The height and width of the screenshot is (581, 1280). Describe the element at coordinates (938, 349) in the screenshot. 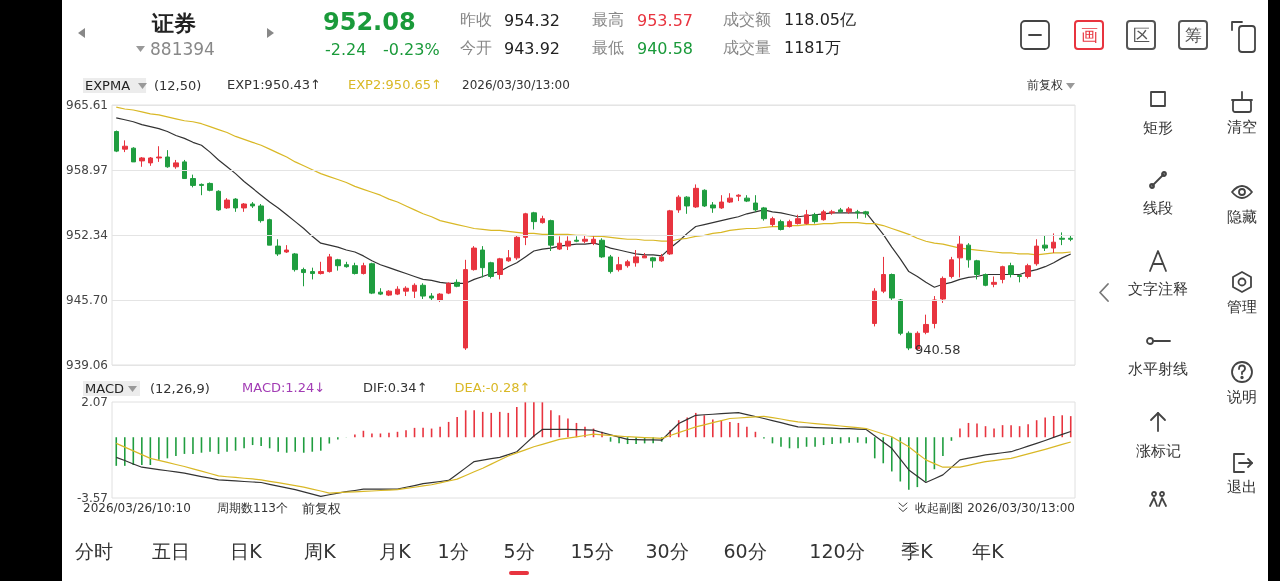

I see `annotation: 940.58` at that location.